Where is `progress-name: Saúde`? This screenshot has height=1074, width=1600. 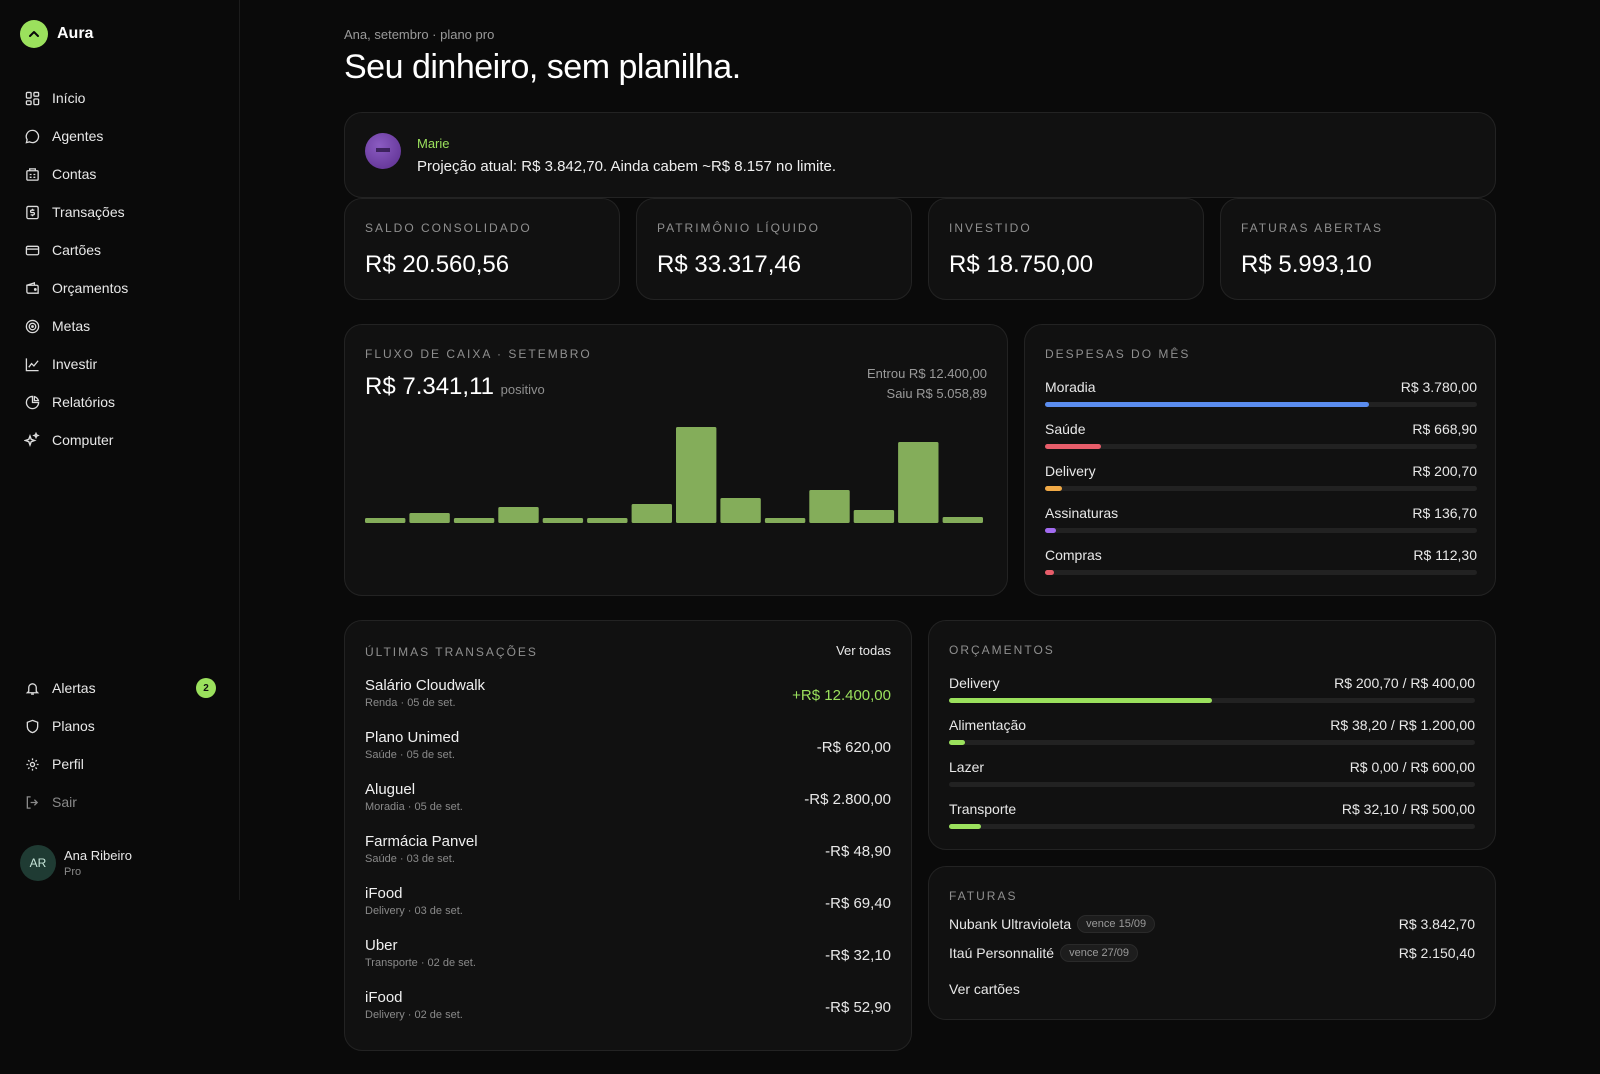
progress-name: Saúde is located at coordinates (1065, 429).